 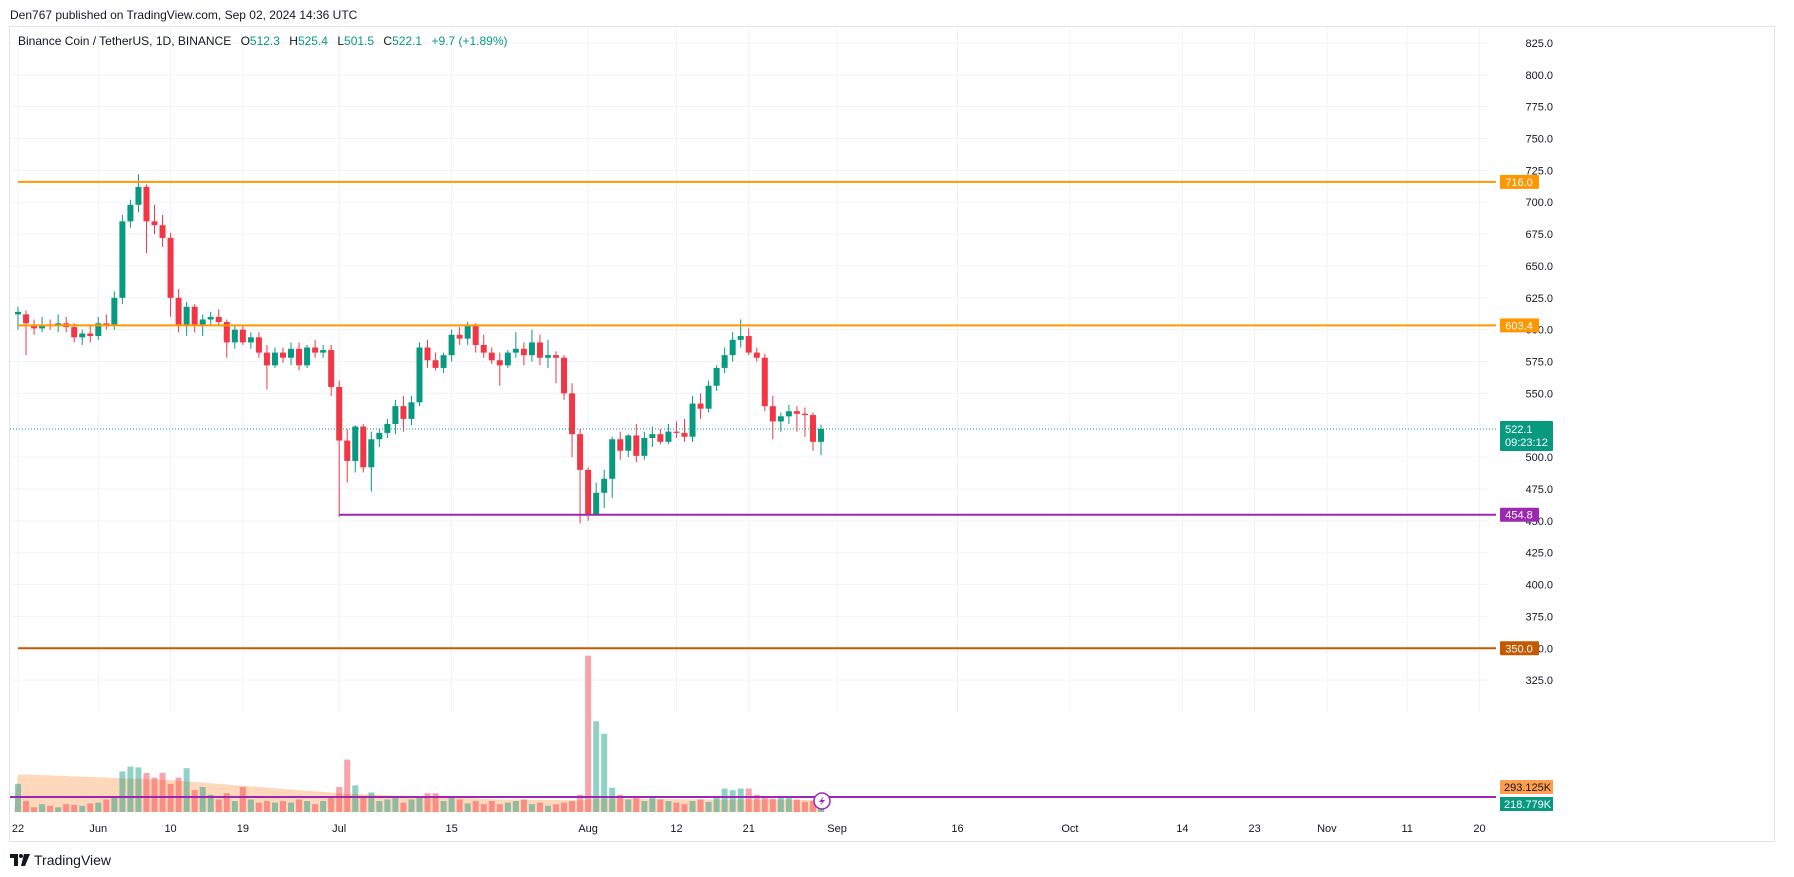 What do you see at coordinates (1539, 203) in the screenshot?
I see `y-tick-label: 700.0` at bounding box center [1539, 203].